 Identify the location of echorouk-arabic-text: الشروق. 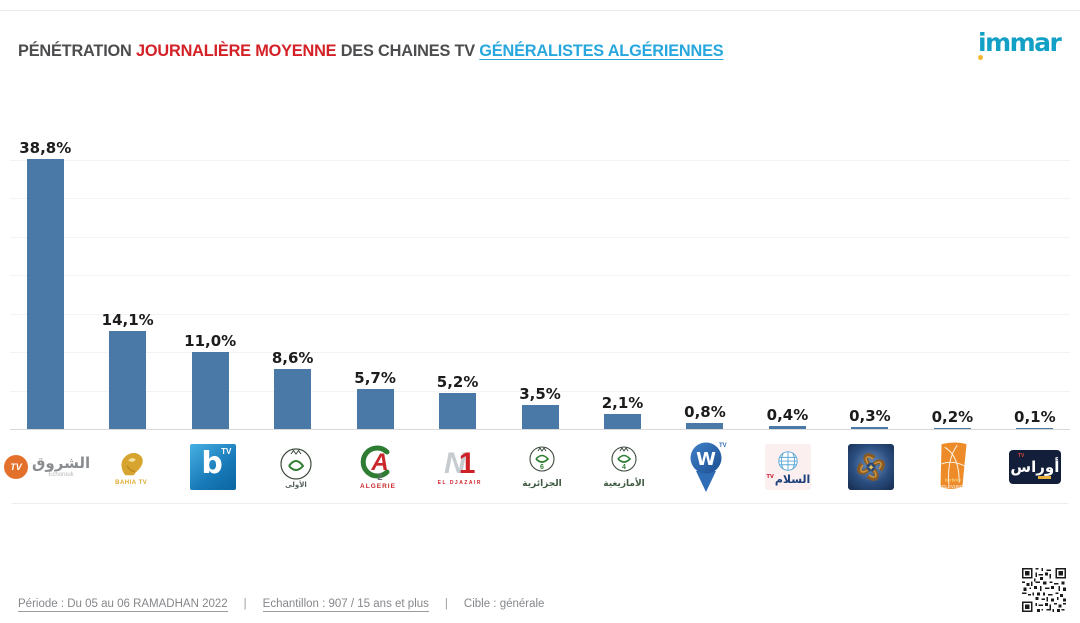
(61, 463).